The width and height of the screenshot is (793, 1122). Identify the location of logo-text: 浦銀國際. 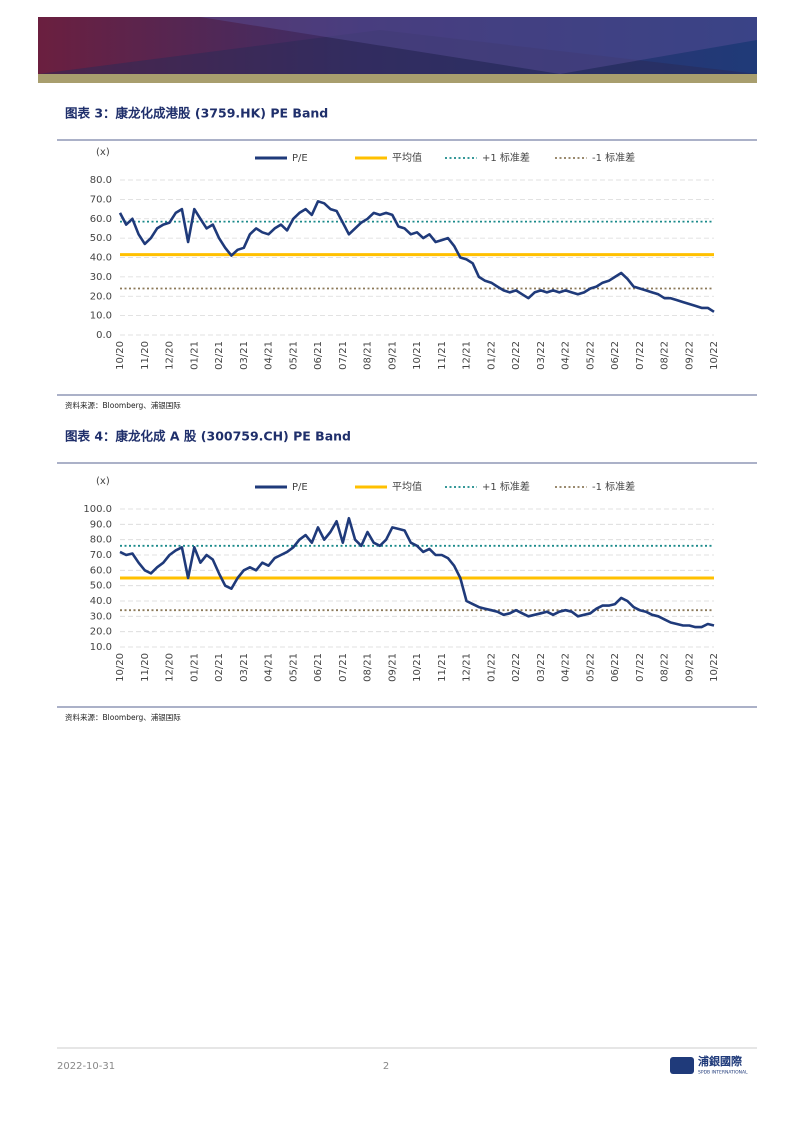
(720, 1061).